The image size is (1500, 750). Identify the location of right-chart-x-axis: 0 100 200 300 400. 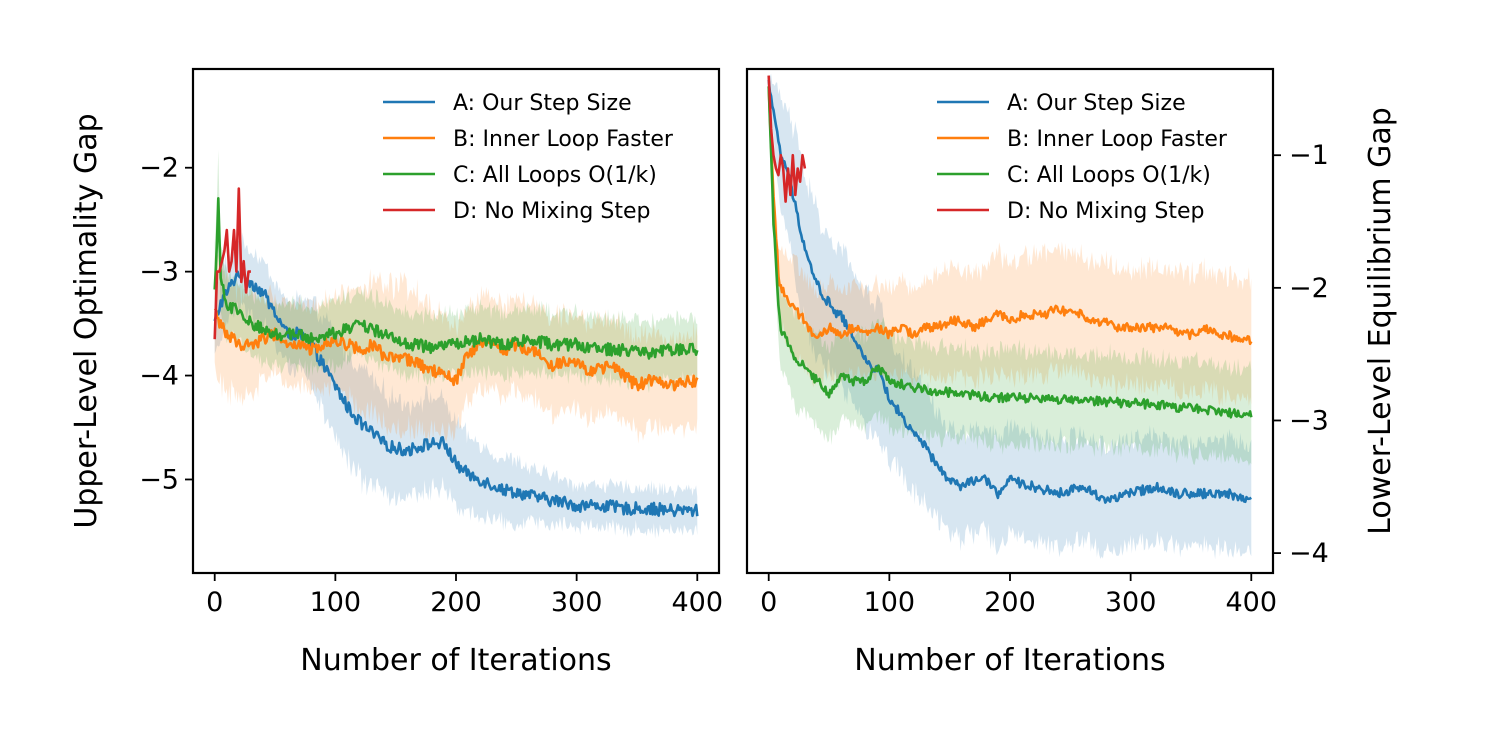
(1018, 595).